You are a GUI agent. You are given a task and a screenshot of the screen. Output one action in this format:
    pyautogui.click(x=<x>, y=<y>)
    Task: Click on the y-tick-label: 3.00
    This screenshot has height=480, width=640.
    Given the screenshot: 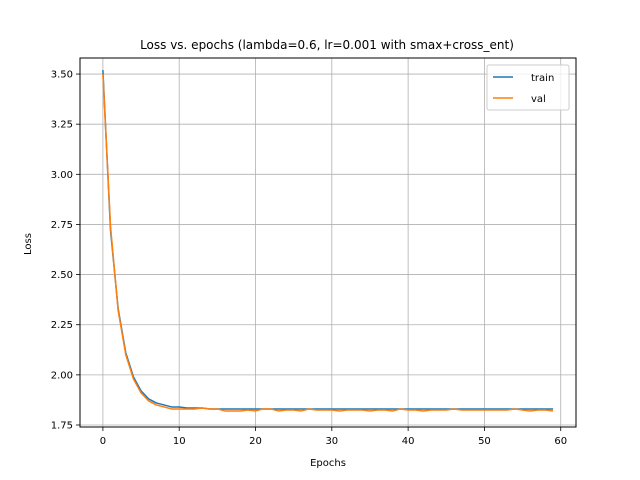 What is the action you would take?
    pyautogui.click(x=62, y=175)
    